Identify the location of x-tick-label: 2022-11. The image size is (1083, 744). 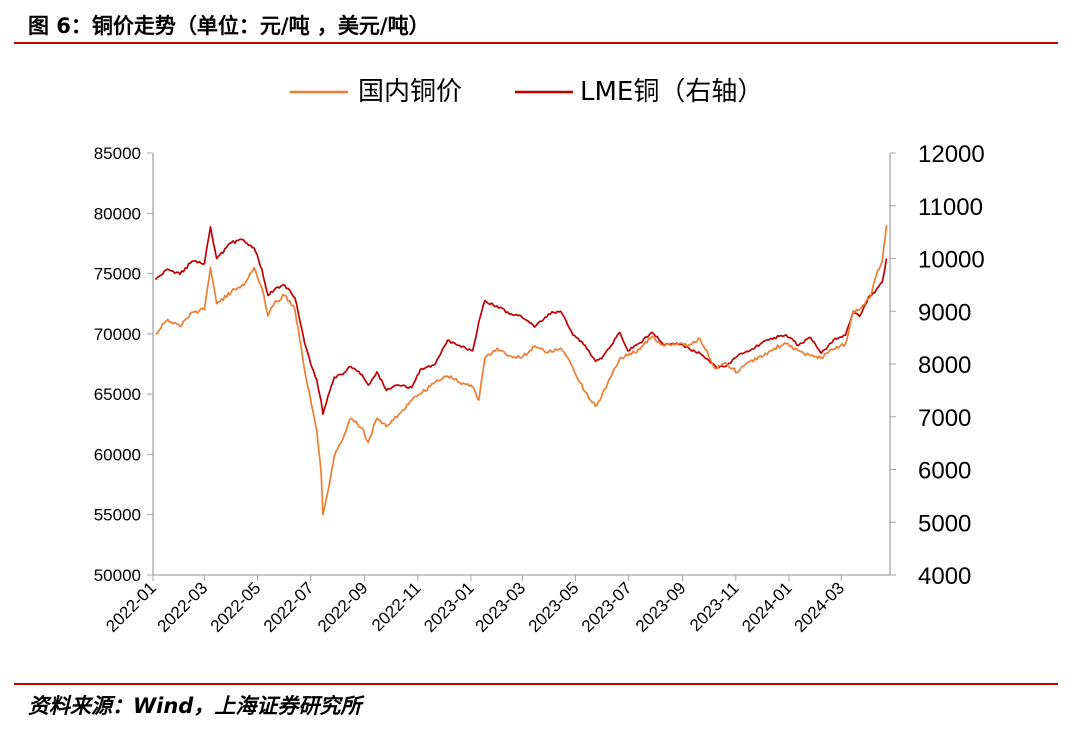
(396, 606).